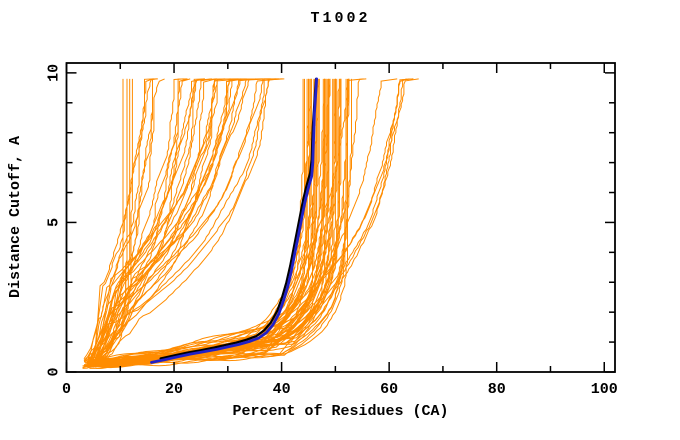 The height and width of the screenshot is (440, 680). What do you see at coordinates (54, 371) in the screenshot?
I see `y-tick-label: 0` at bounding box center [54, 371].